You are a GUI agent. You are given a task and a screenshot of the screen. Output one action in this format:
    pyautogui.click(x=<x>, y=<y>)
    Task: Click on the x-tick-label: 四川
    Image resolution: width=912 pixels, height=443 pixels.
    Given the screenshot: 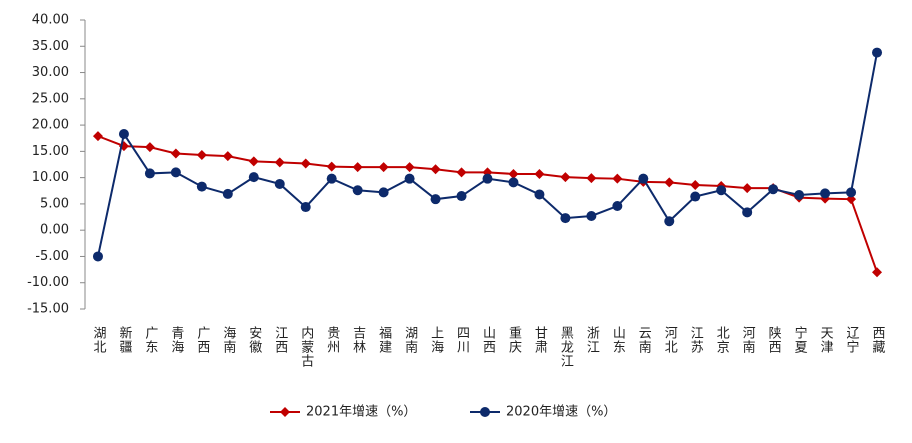 What is the action you would take?
    pyautogui.click(x=462, y=340)
    